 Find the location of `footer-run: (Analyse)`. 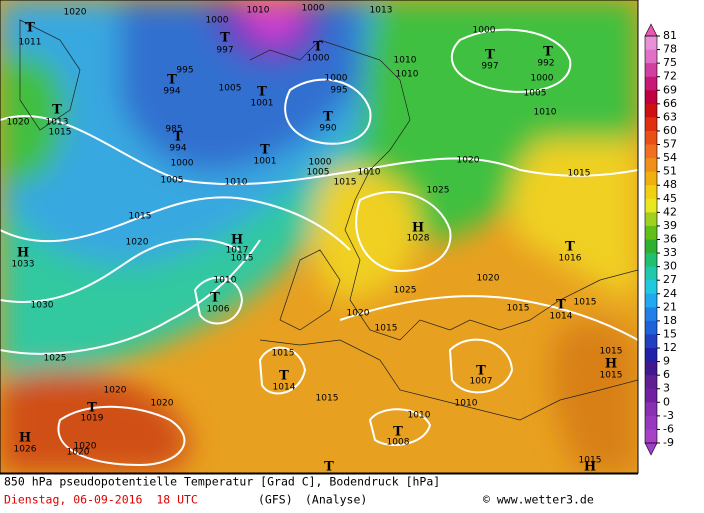

footer-run: (Analyse) is located at coordinates (336, 500).